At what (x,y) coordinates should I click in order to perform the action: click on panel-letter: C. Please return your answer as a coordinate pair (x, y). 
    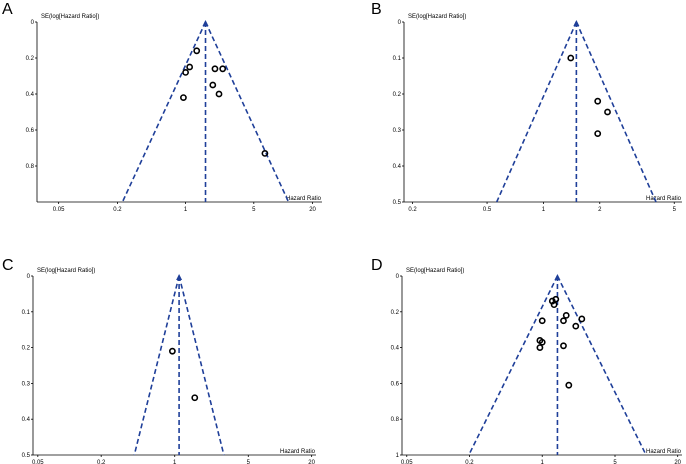
    Looking at the image, I should click on (8, 265).